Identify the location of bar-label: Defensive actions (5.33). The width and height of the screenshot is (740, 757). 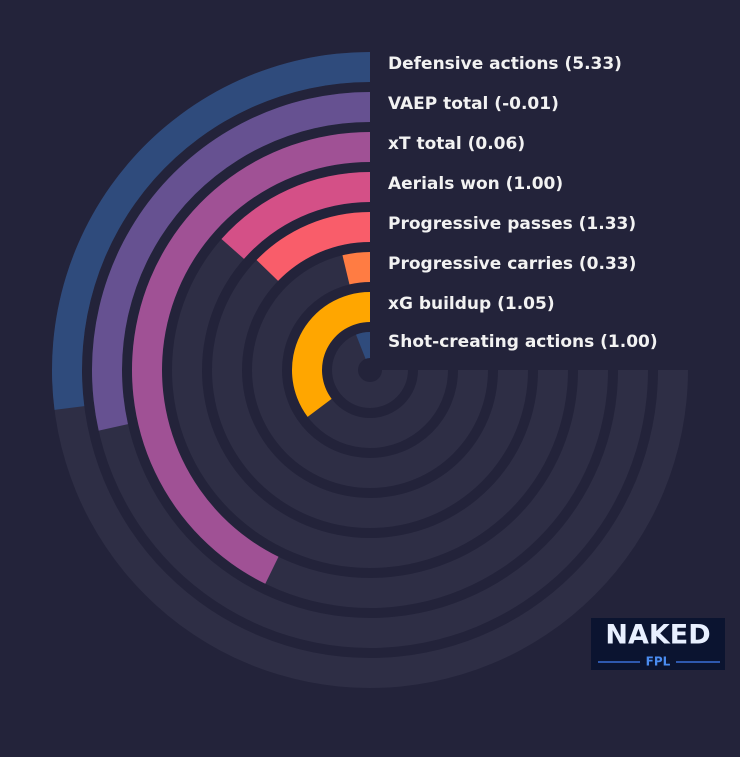
(505, 64).